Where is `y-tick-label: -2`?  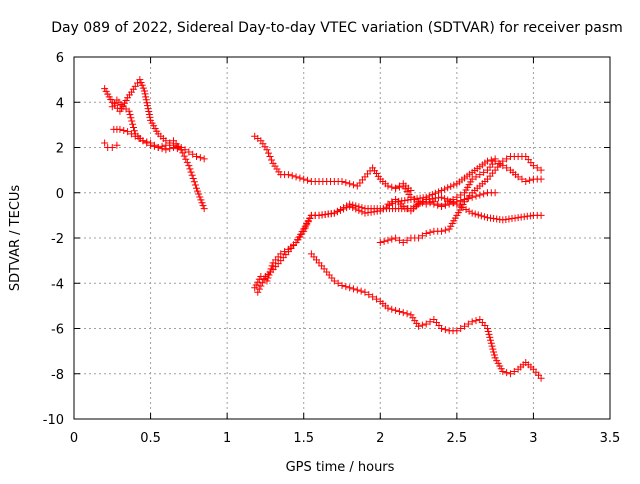
y-tick-label: -2 is located at coordinates (57, 239).